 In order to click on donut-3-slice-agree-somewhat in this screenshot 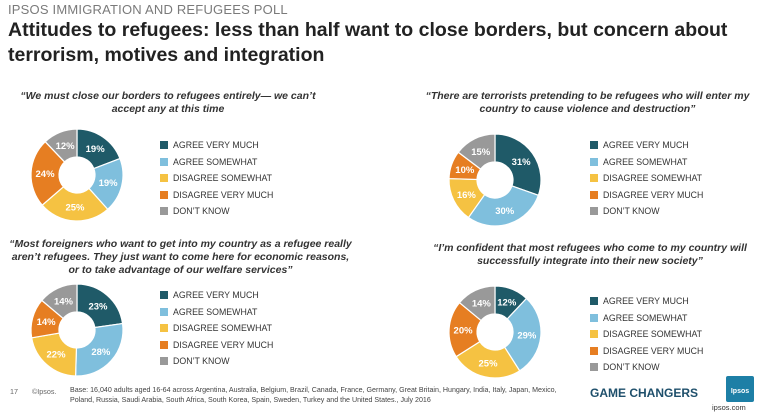, I will do `click(99, 349)`.